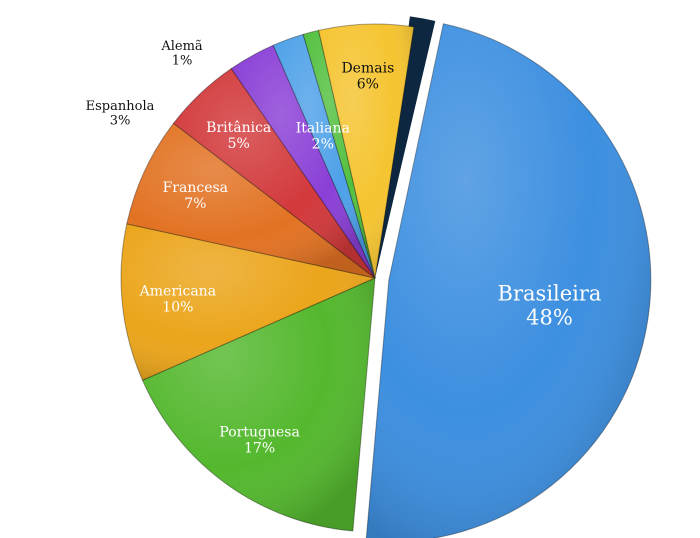 The height and width of the screenshot is (538, 700). Describe the element at coordinates (120, 106) in the screenshot. I see `slice-label-espanhola: Espanhola` at that location.